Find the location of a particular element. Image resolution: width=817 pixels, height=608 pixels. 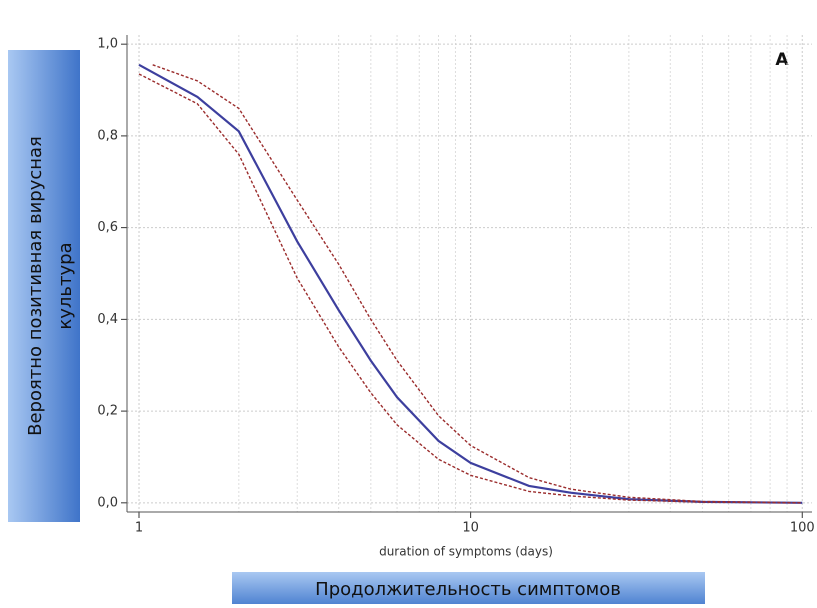

x-tick-label: 1 is located at coordinates (139, 528).